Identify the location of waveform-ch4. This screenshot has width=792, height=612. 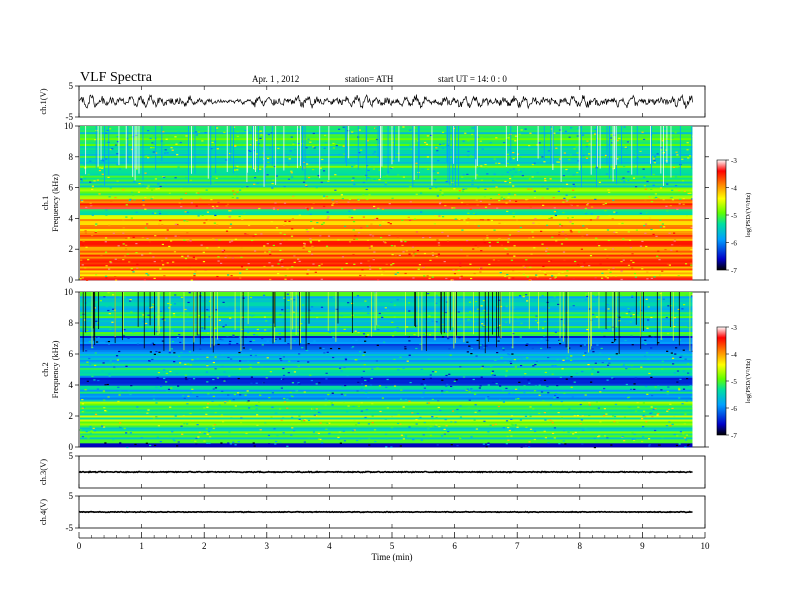
(385, 512).